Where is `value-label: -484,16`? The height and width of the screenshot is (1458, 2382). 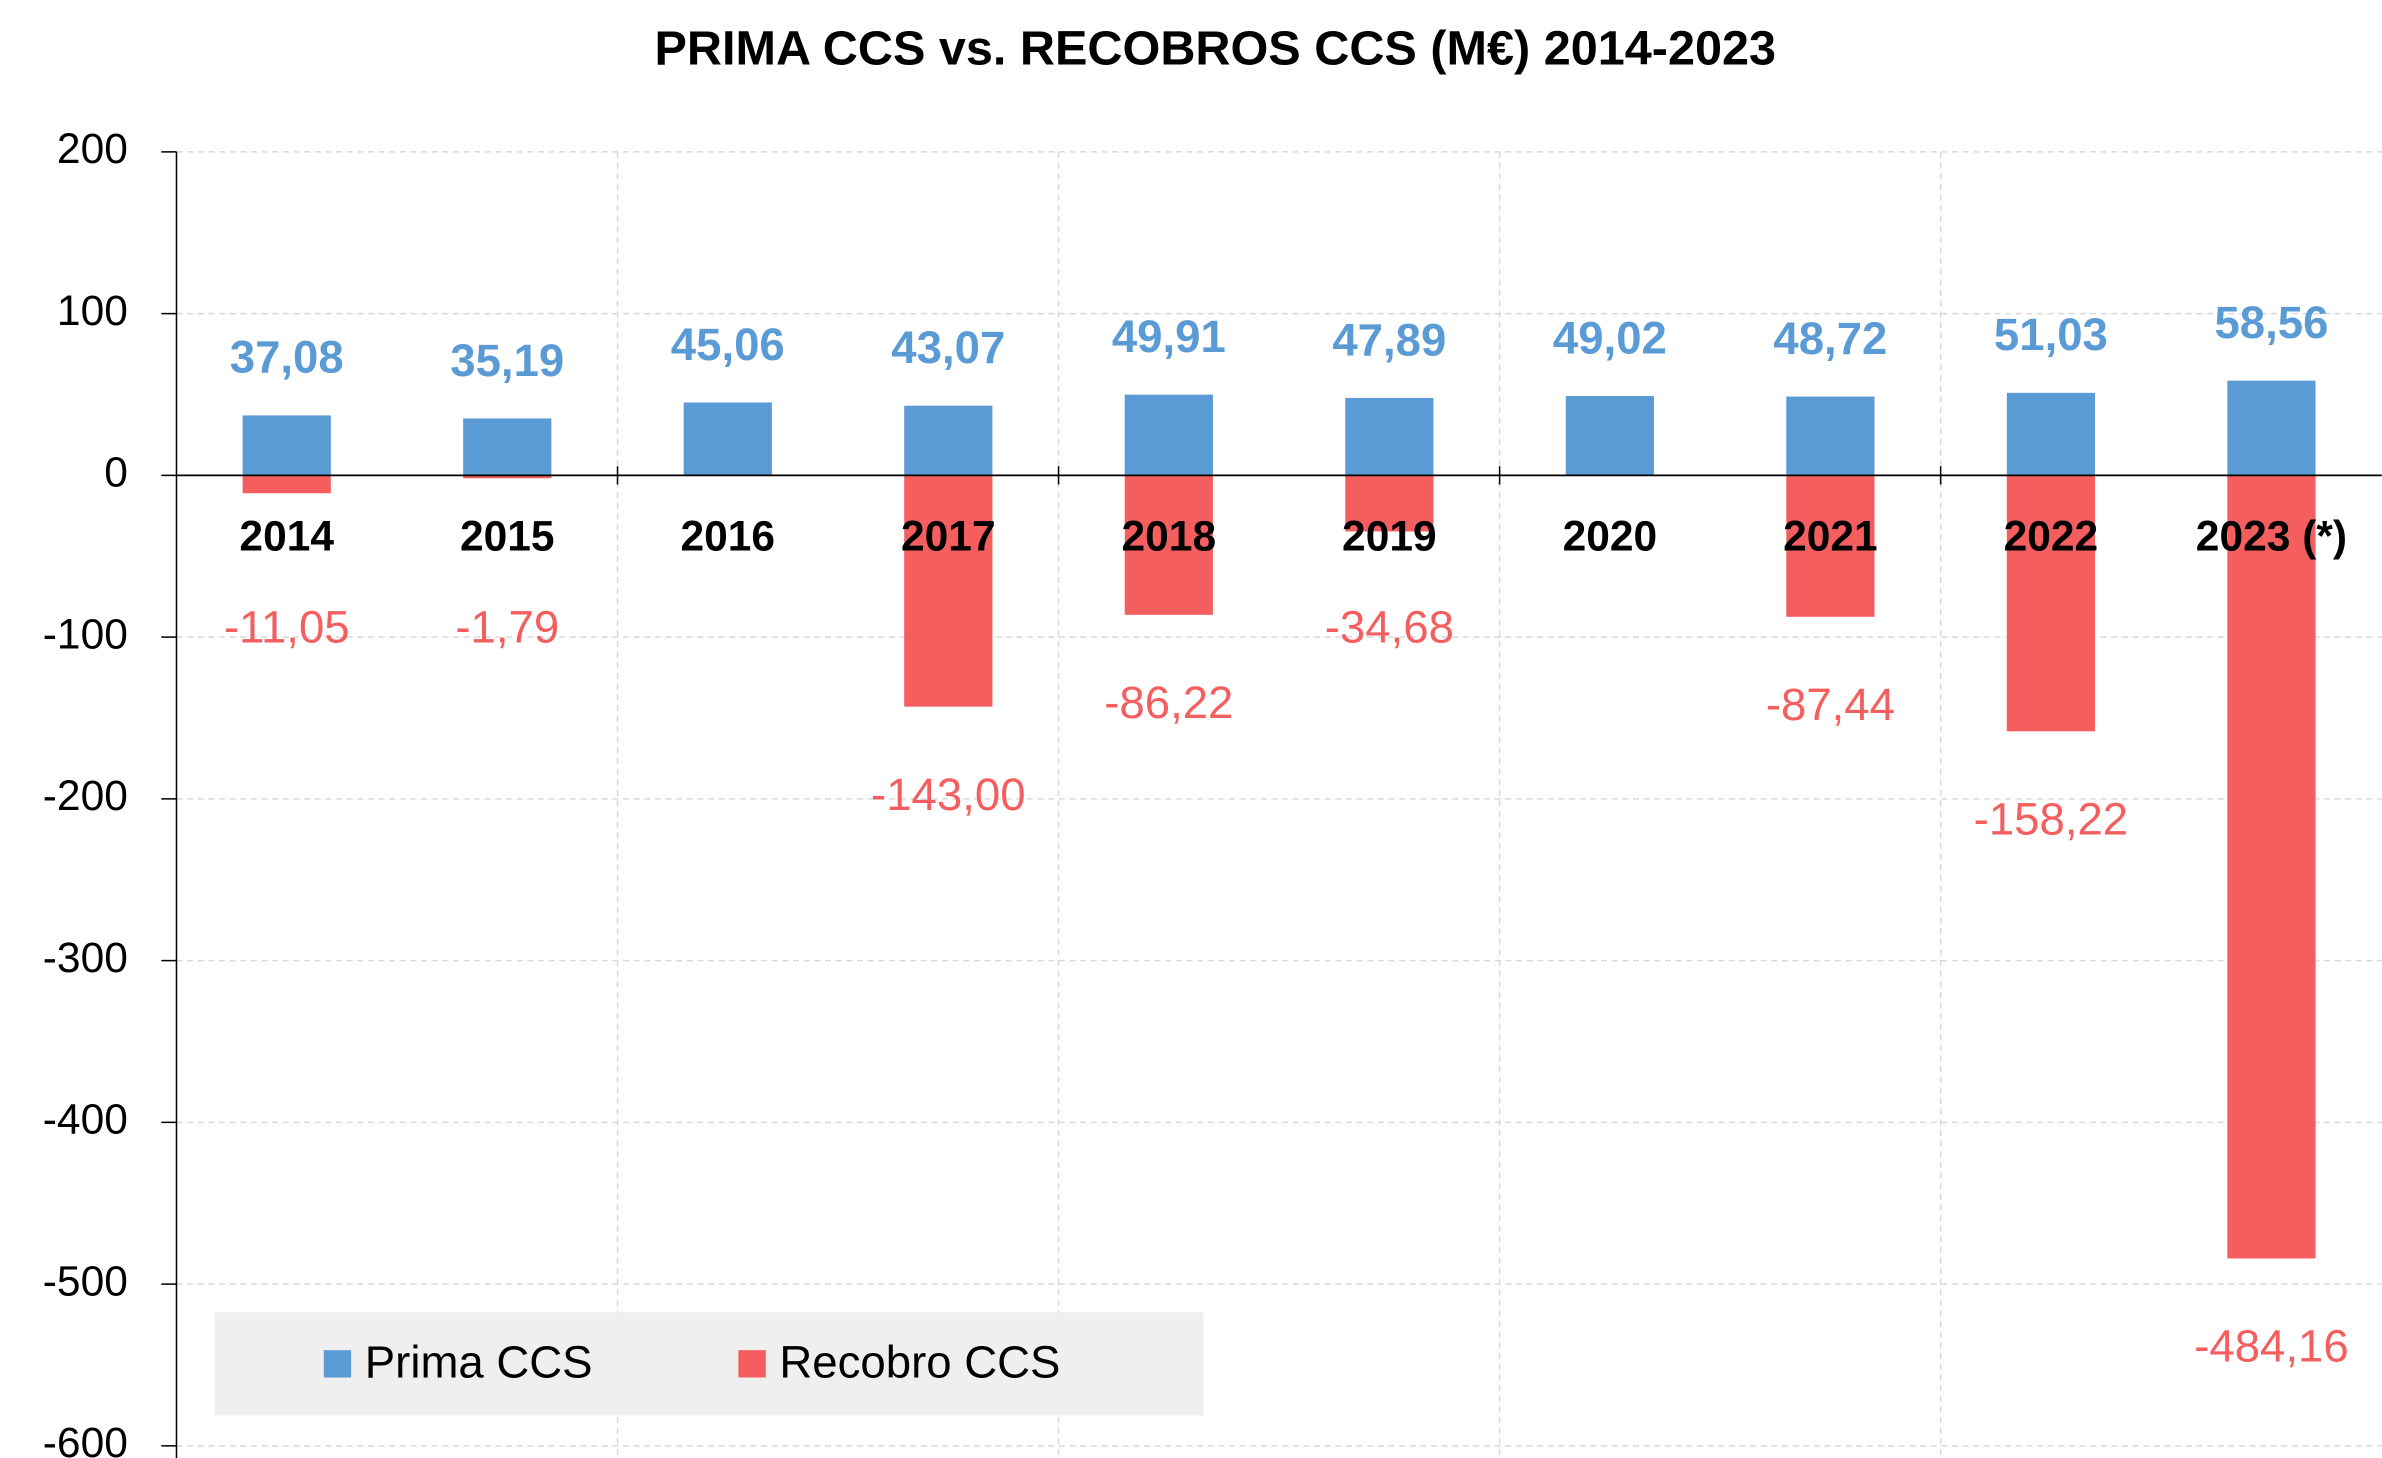 value-label: -484,16 is located at coordinates (2271, 1346).